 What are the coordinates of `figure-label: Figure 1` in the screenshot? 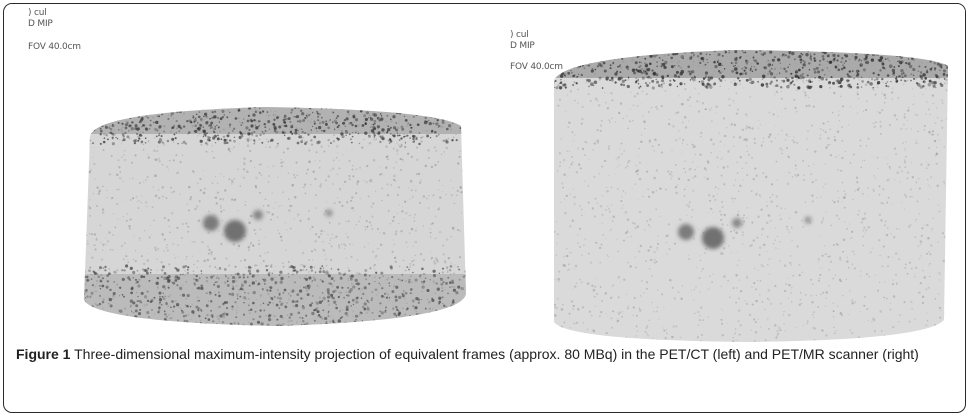 It's located at (43, 354).